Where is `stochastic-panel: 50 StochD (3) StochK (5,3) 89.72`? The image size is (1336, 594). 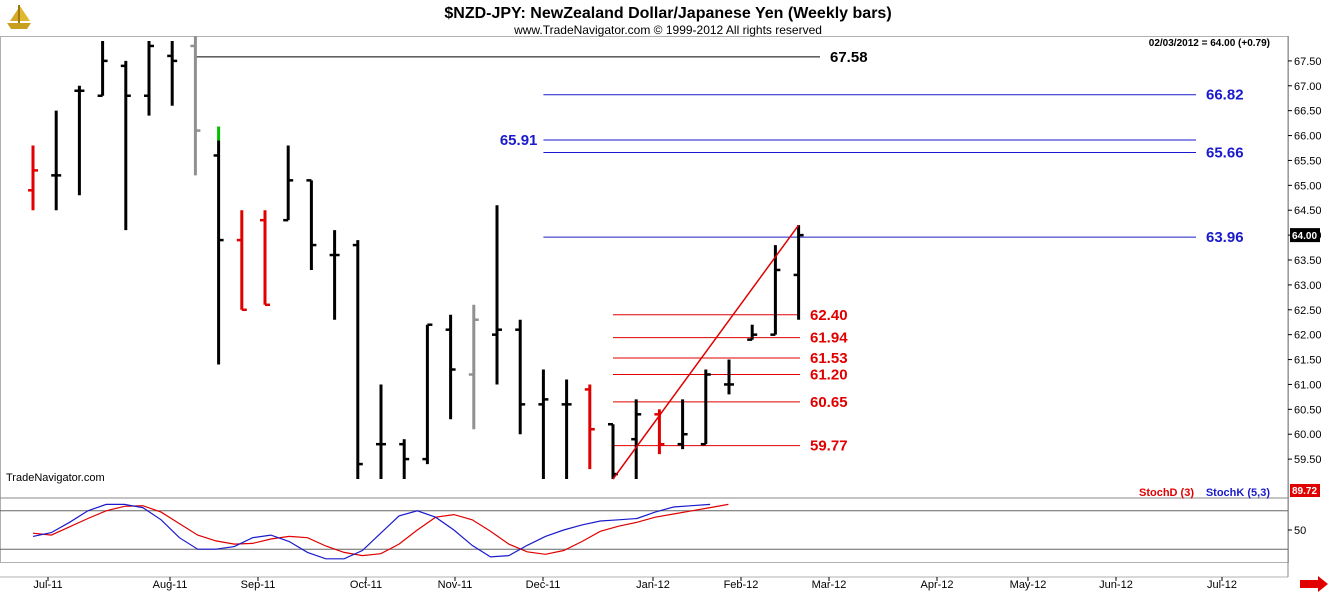 stochastic-panel: 50 StochD (3) StochK (5,3) 89.72 is located at coordinates (660, 522).